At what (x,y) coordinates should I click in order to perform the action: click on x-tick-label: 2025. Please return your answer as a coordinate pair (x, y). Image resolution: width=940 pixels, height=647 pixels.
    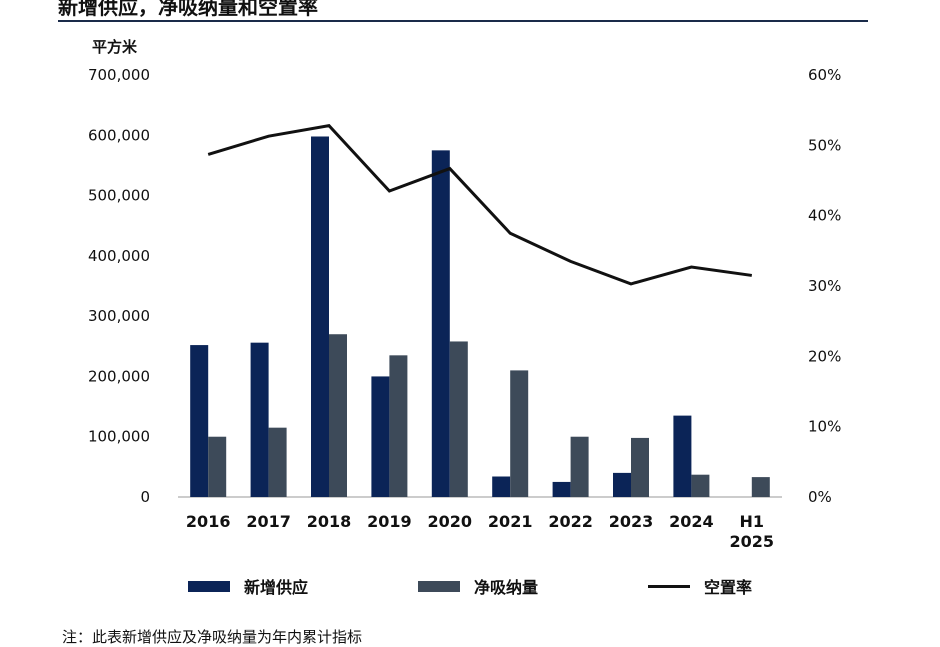
    Looking at the image, I should click on (752, 541).